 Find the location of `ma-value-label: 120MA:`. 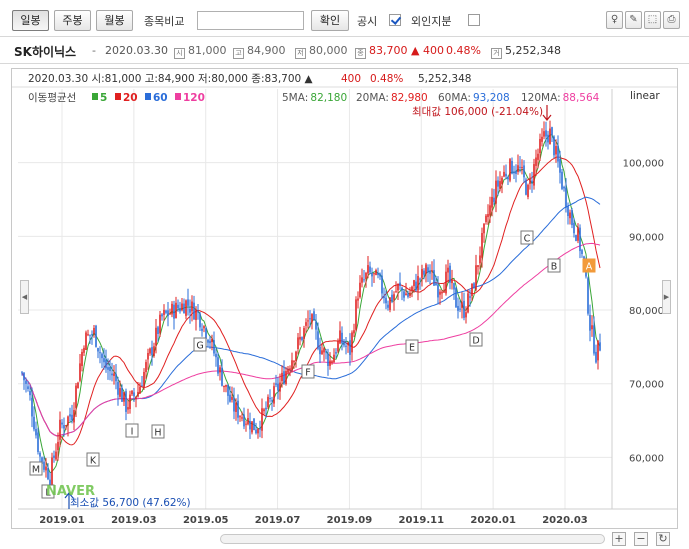

ma-value-label: 120MA: is located at coordinates (541, 98).